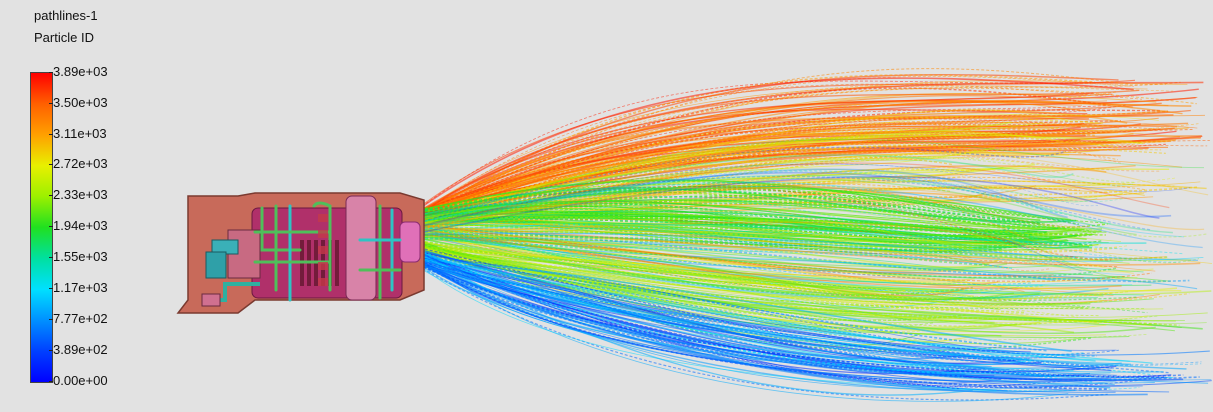  I want to click on inlet-port, so click(211, 300).